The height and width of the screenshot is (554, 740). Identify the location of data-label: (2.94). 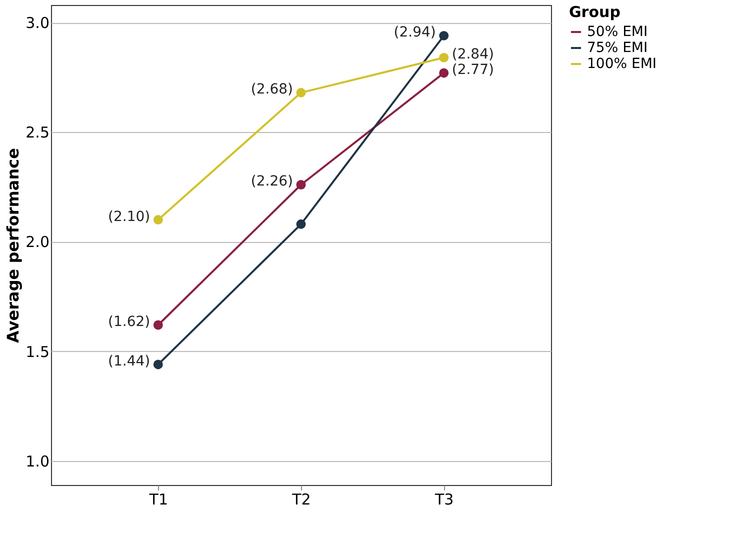
(415, 32).